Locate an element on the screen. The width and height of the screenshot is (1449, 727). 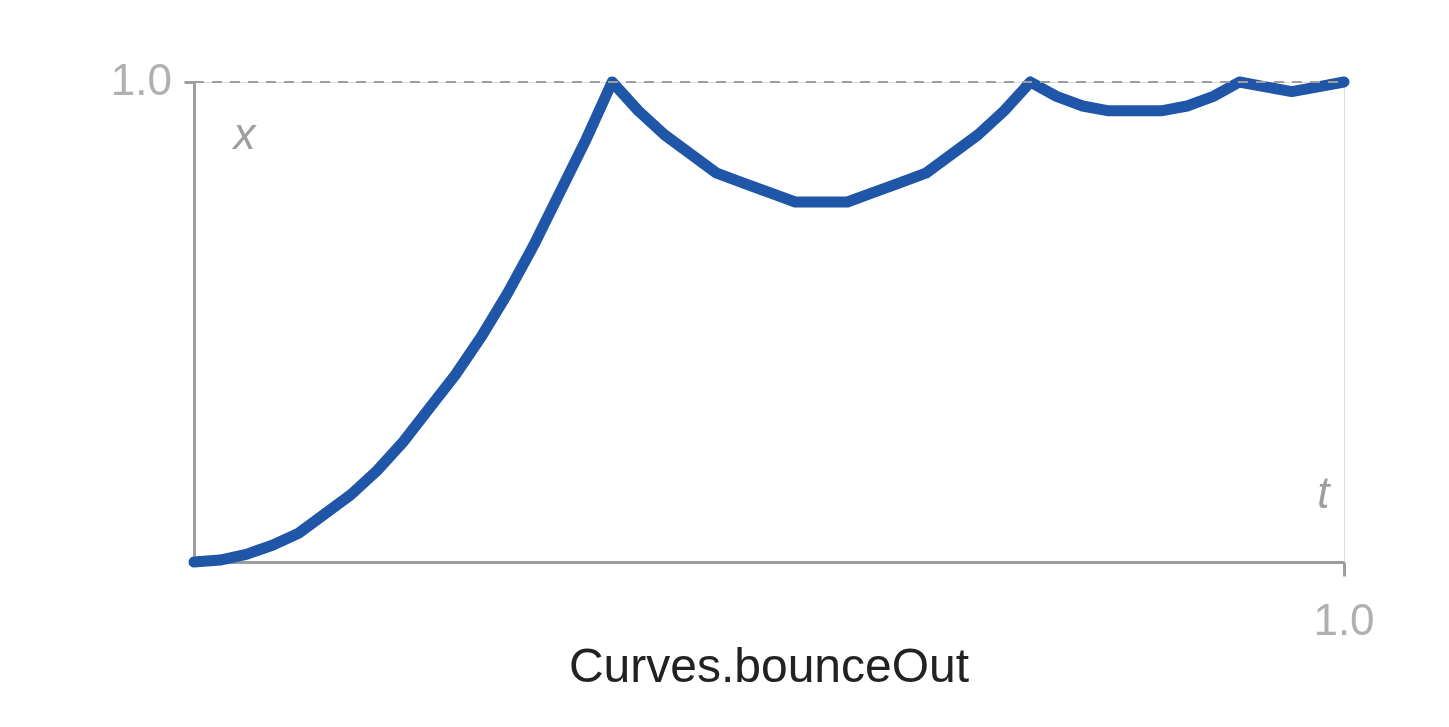
y-axis-title: x is located at coordinates (244, 133).